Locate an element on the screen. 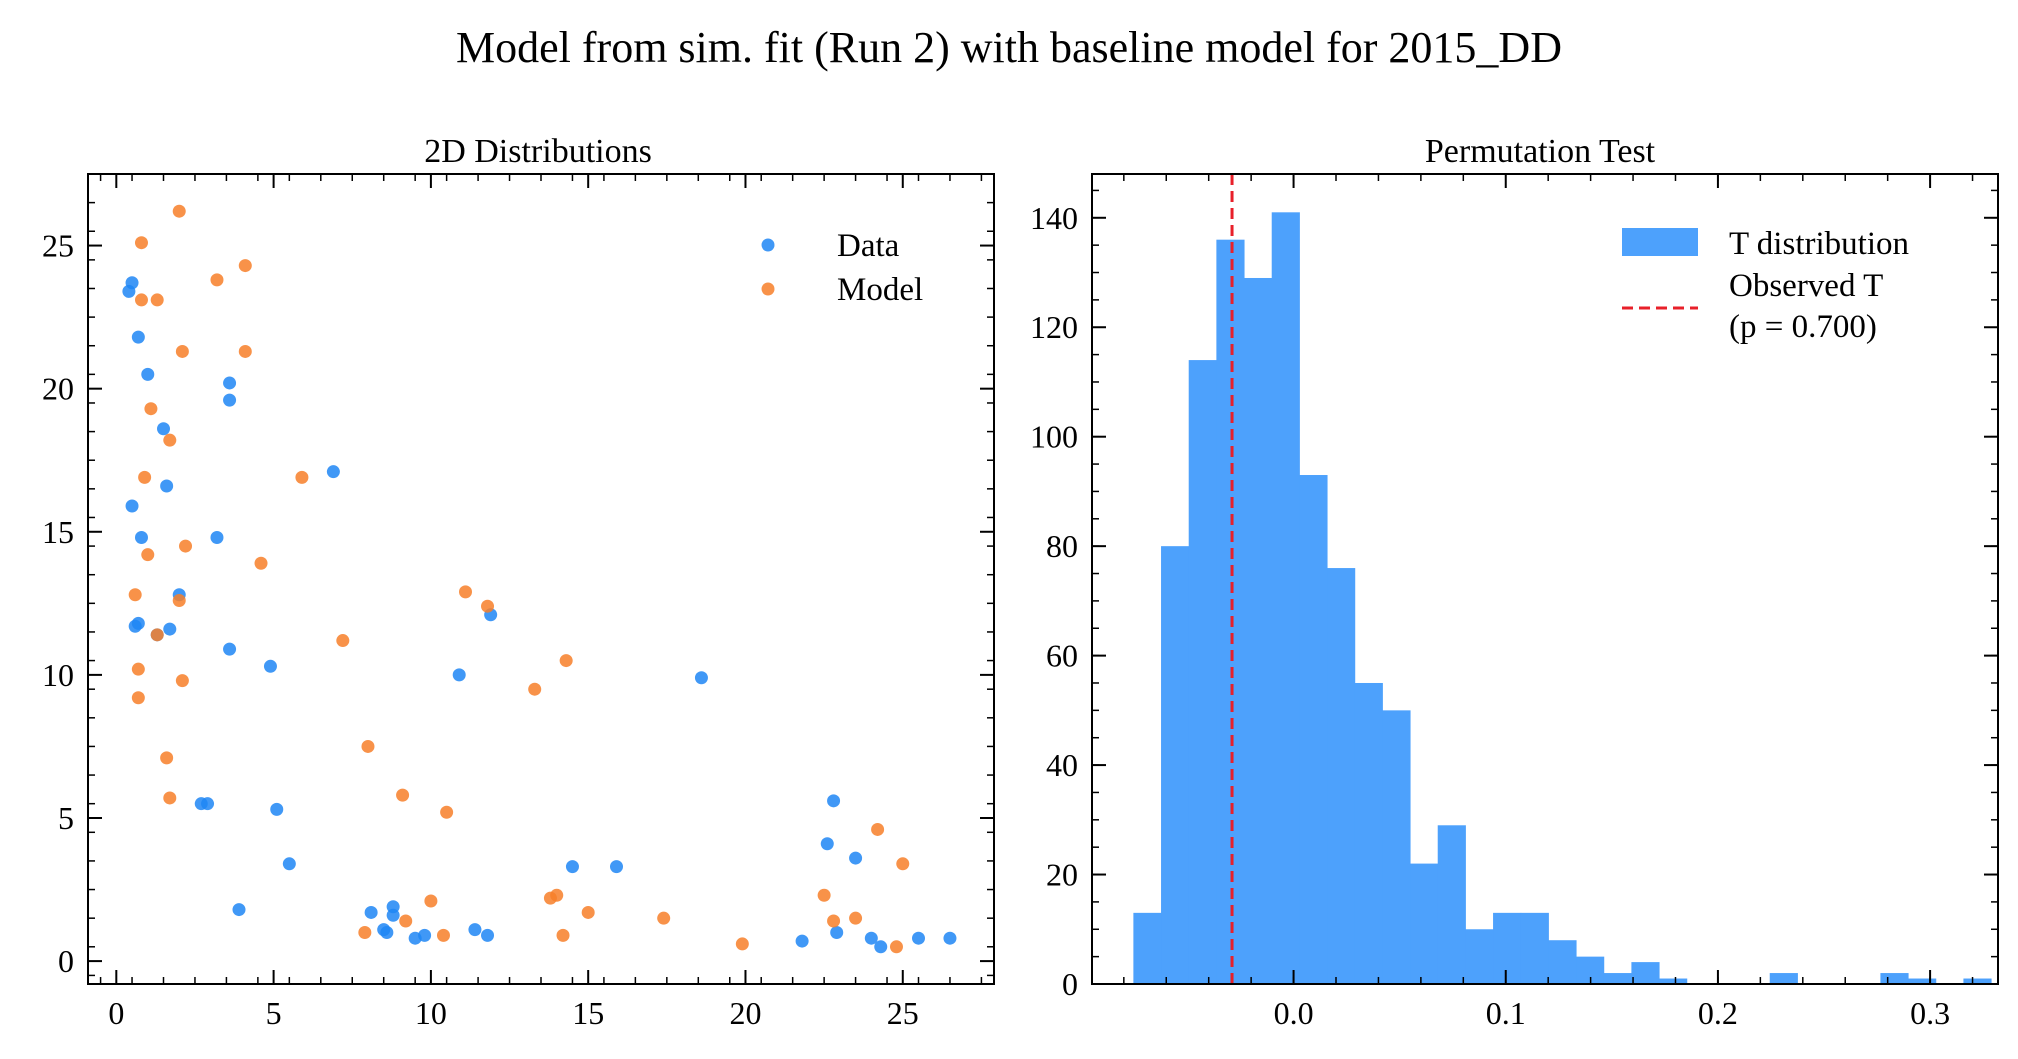 This screenshot has height=1059, width=2018. histogram-ytick-label: 0 is located at coordinates (1070, 984).